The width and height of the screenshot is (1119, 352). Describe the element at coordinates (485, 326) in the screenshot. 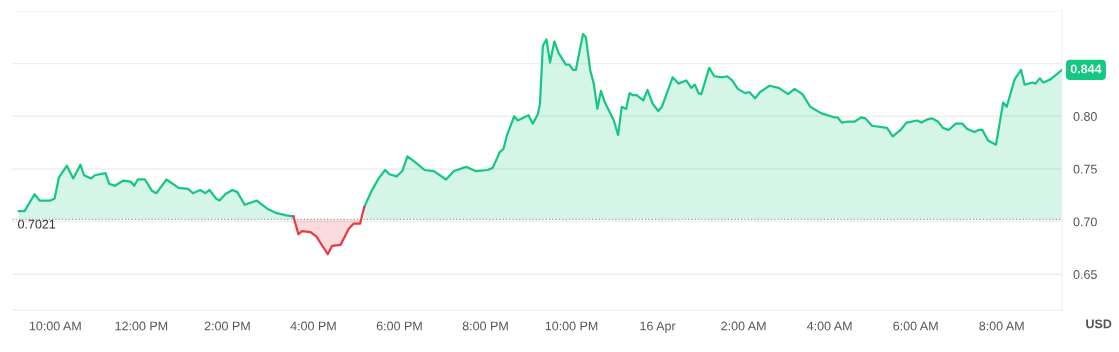

I see `x-tick-label: 8:00 PM` at that location.